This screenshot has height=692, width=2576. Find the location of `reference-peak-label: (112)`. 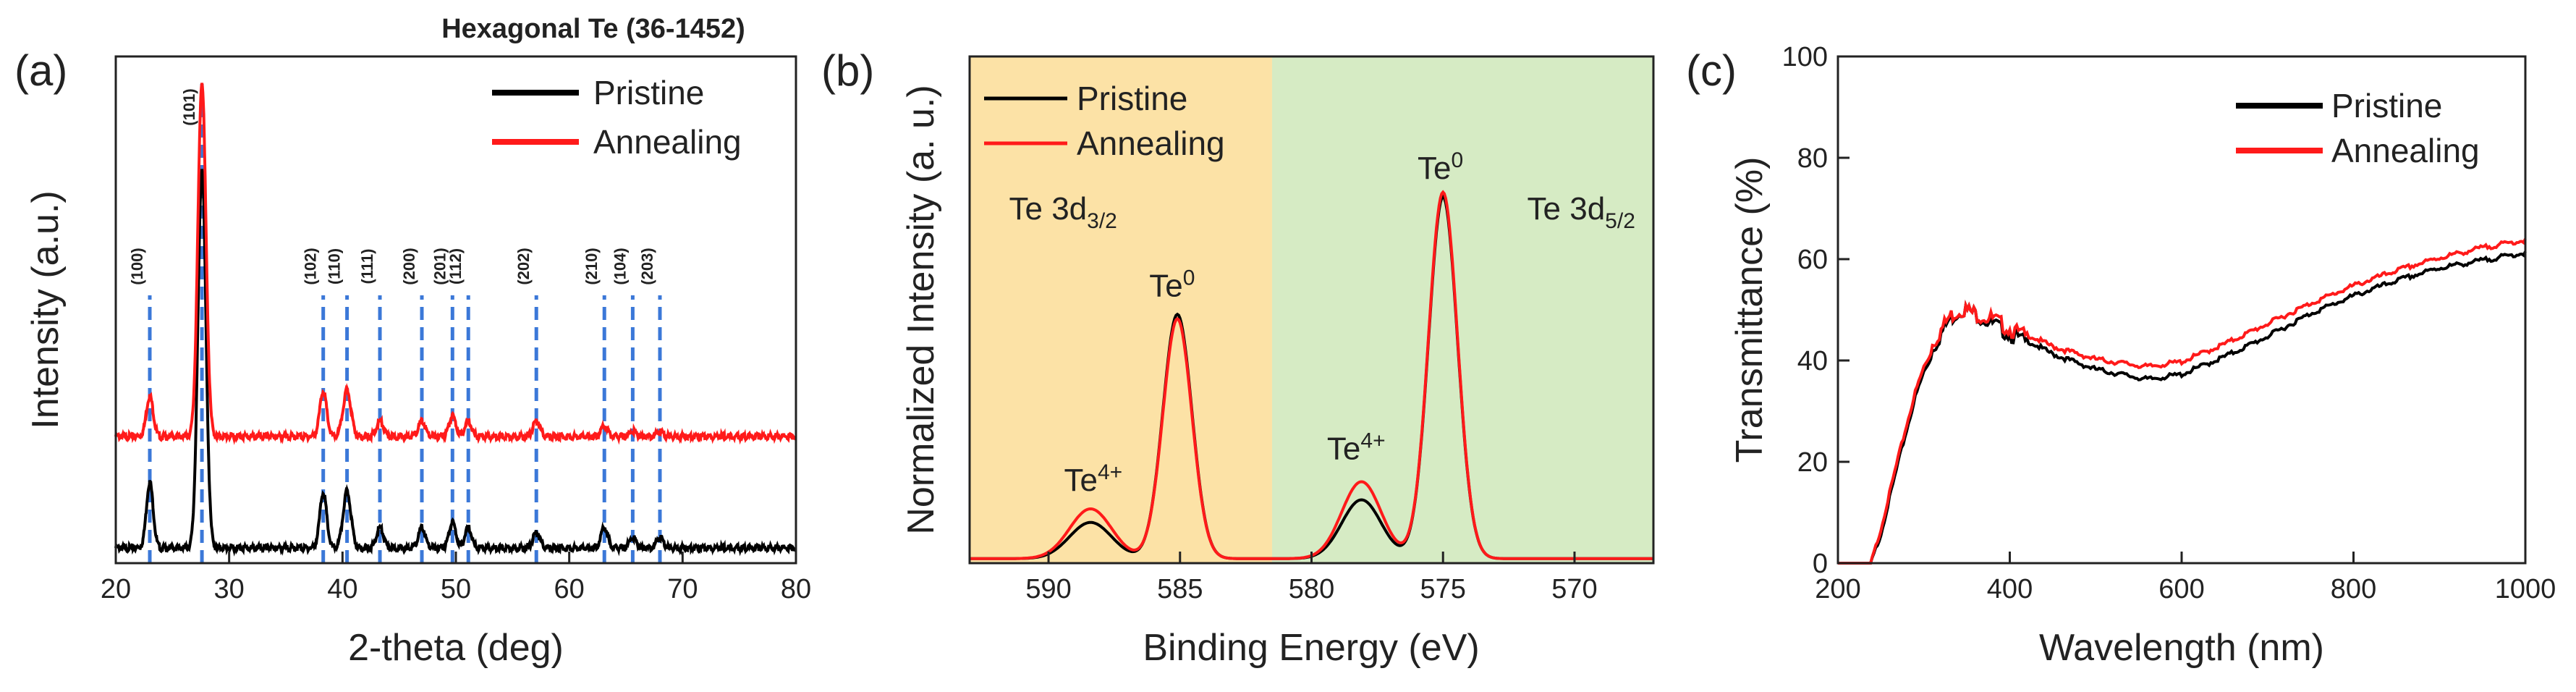

reference-peak-label: (112) is located at coordinates (456, 266).